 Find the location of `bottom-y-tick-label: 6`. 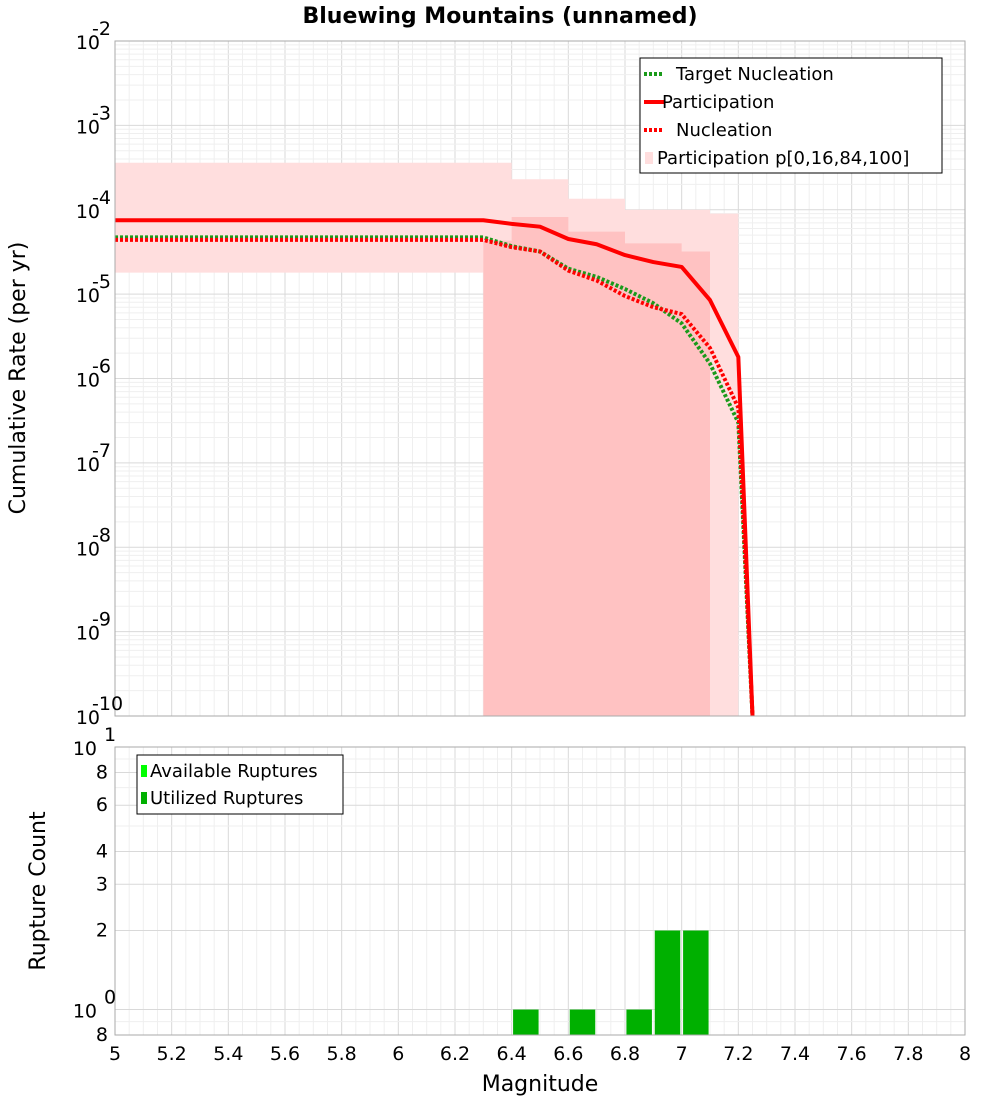

bottom-y-tick-label: 6 is located at coordinates (102, 805).